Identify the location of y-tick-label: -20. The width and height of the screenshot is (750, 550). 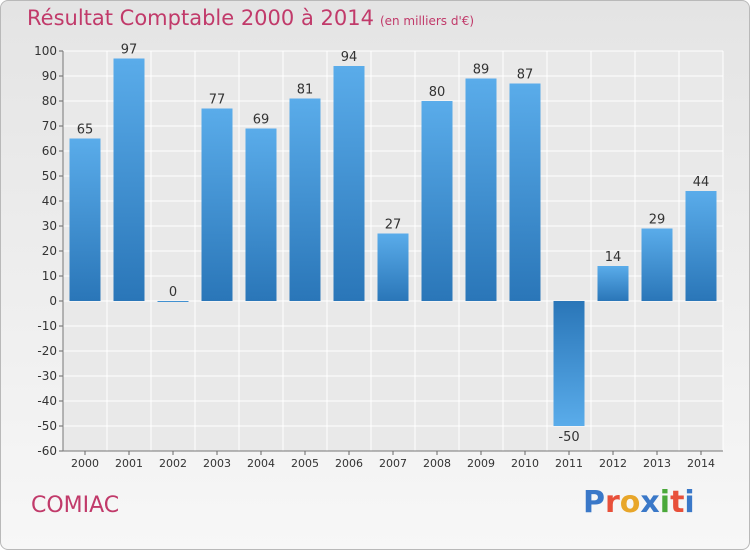
(47, 351).